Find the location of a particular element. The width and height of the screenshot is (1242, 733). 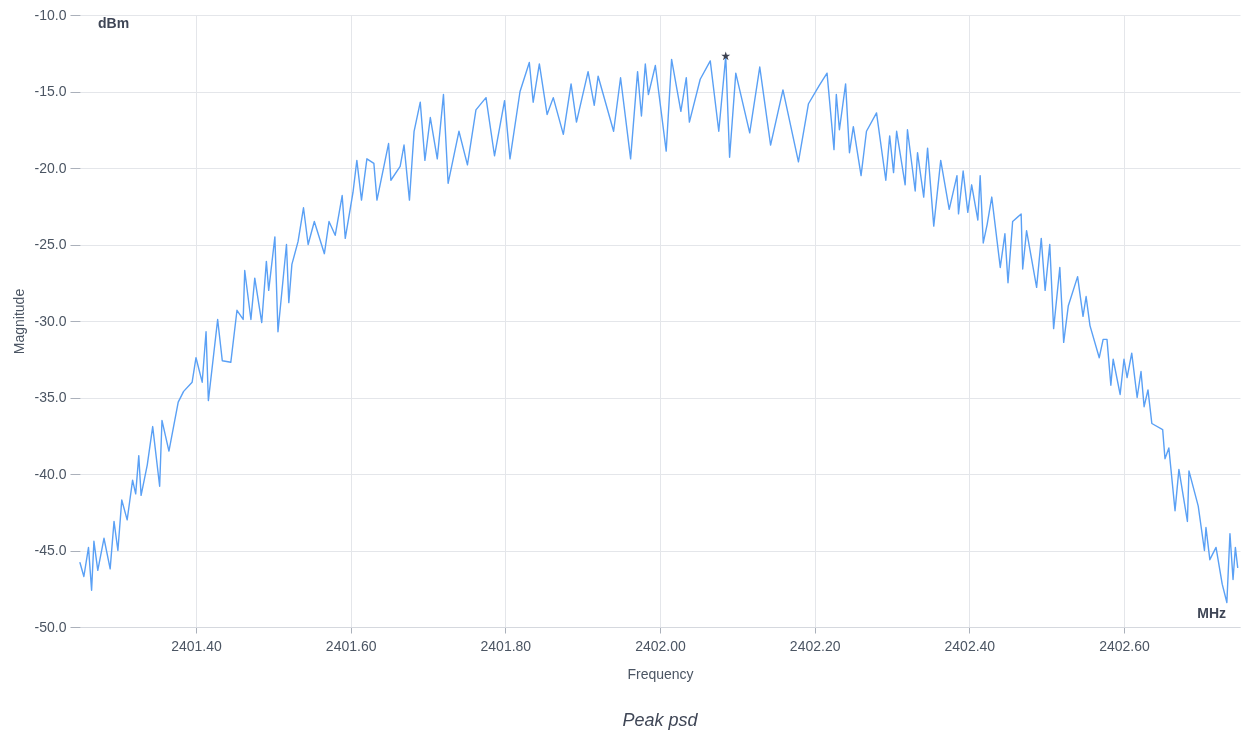

x-tick-label: 2402.20 is located at coordinates (815, 645).